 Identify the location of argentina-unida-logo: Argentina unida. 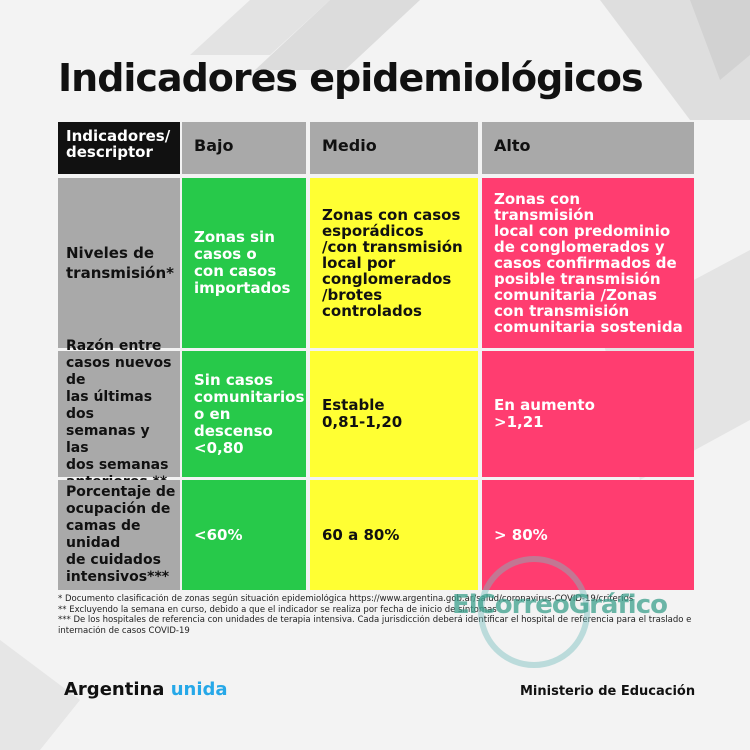
(146, 689).